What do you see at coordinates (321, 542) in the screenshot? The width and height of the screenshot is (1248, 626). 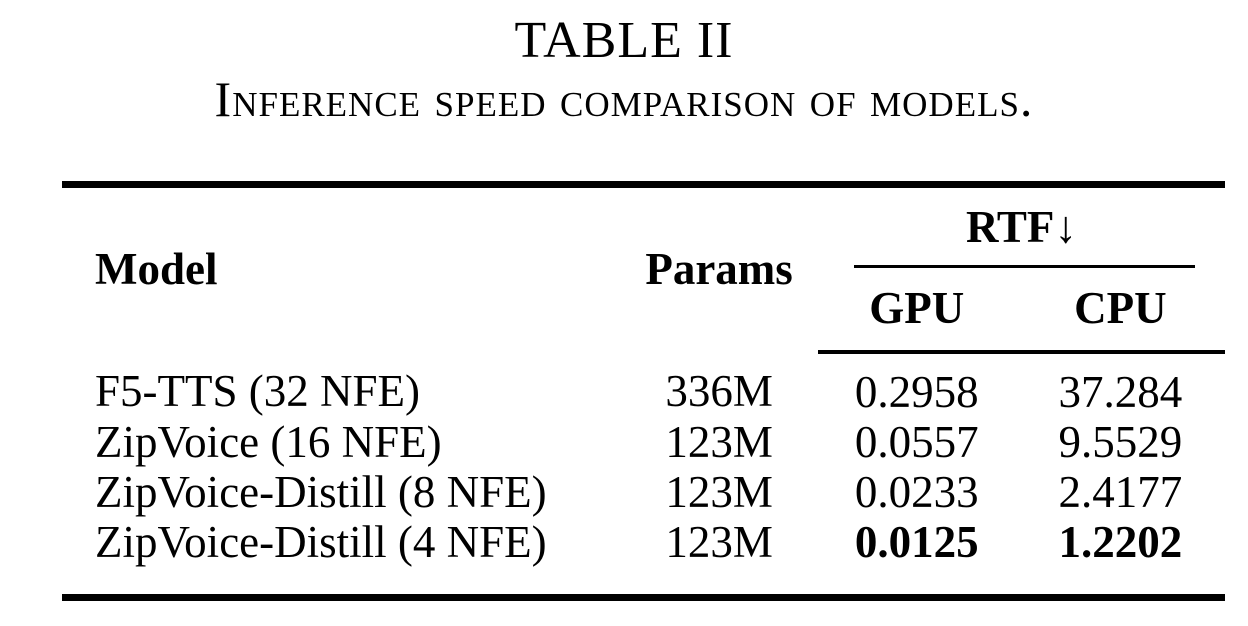 I see `cell-model: ZipVoice-Distill (4 NFE)` at bounding box center [321, 542].